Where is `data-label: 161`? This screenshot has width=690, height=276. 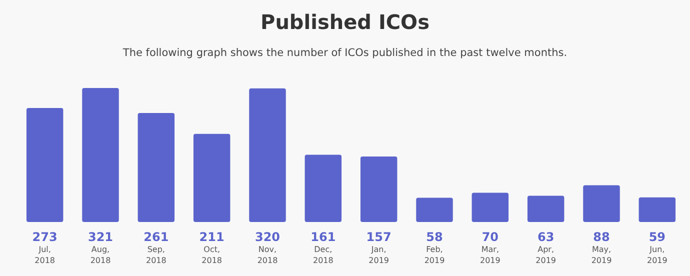 data-label: 161 is located at coordinates (323, 237).